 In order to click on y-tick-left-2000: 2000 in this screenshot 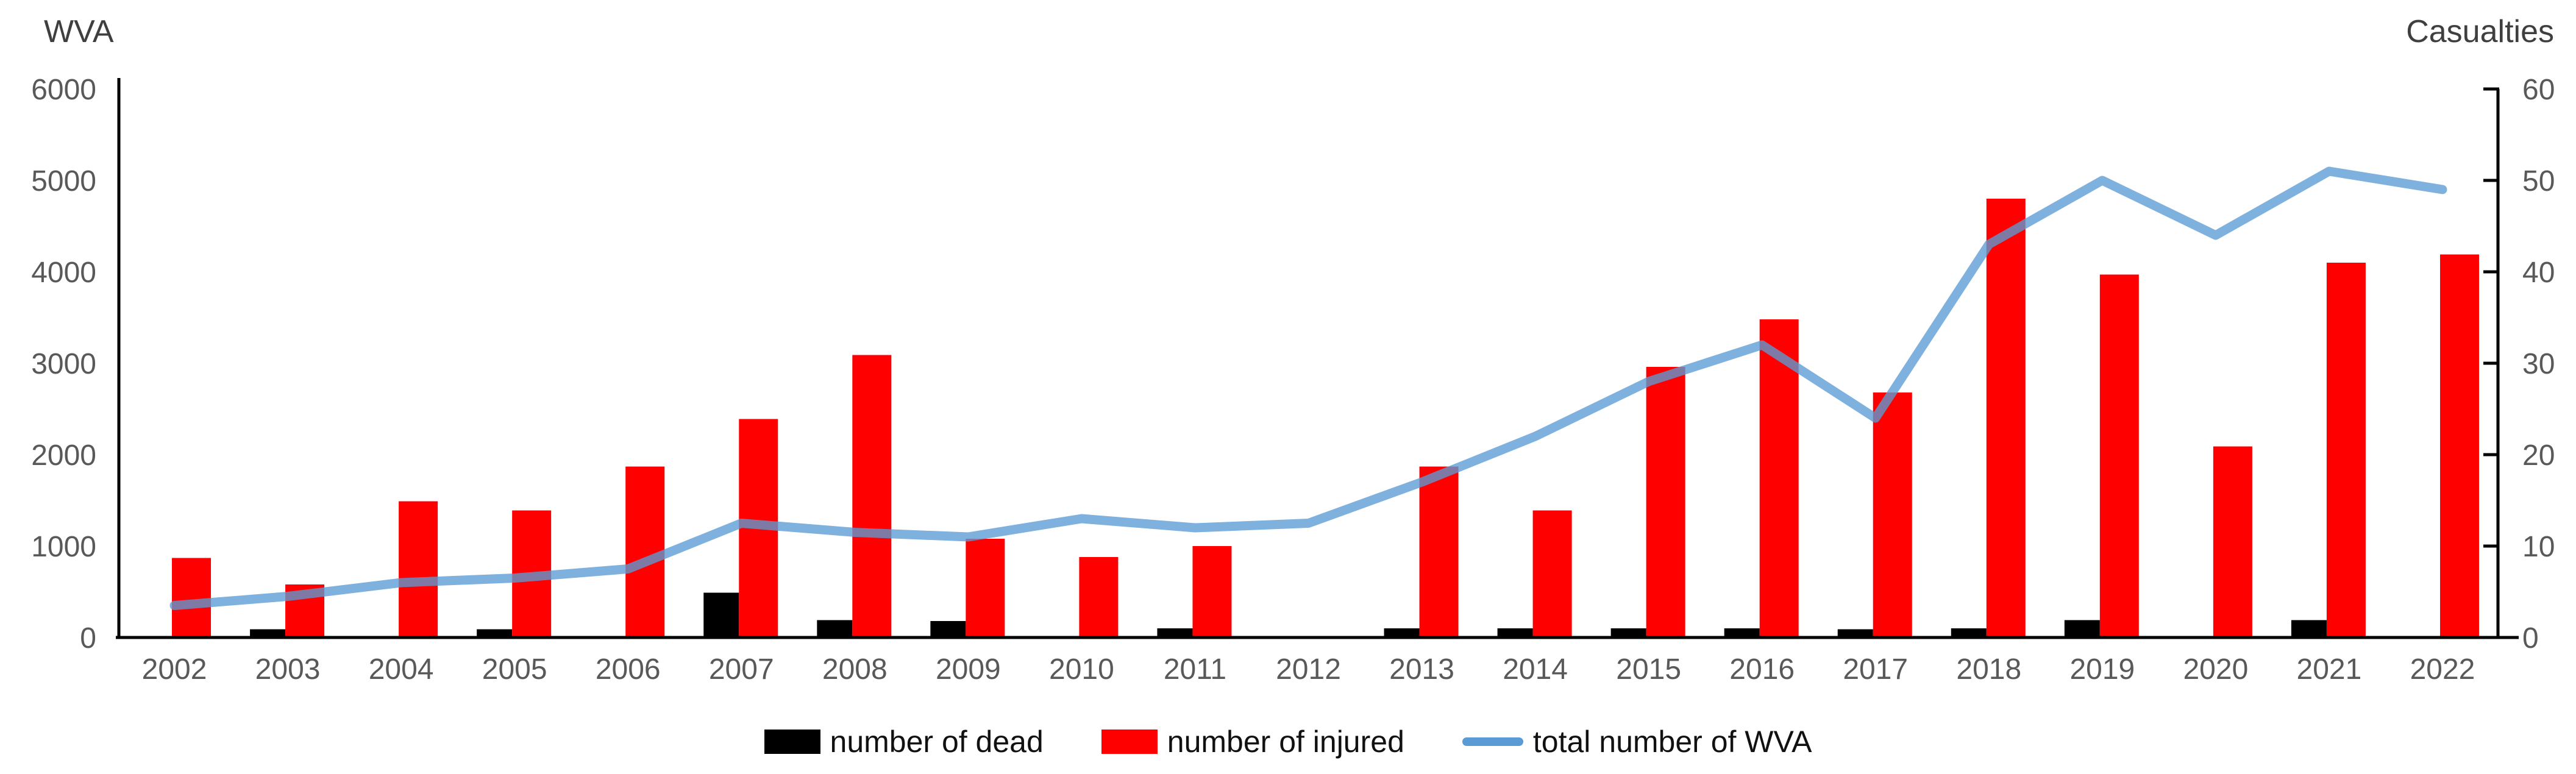, I will do `click(63, 455)`.